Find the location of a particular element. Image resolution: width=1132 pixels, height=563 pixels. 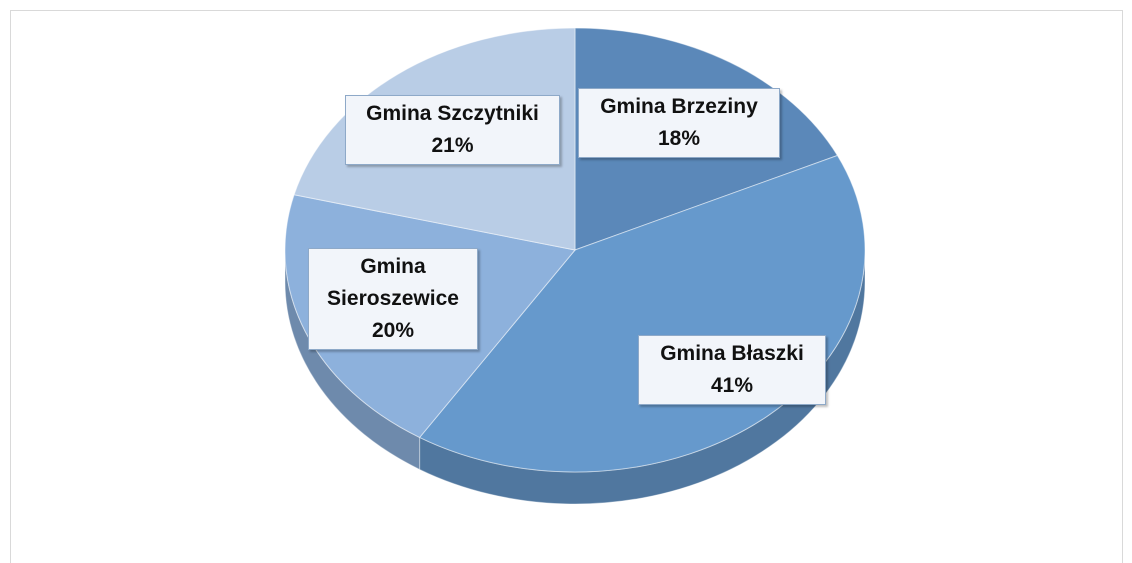

data-label: Gmina Brzeziny 18% is located at coordinates (679, 123).